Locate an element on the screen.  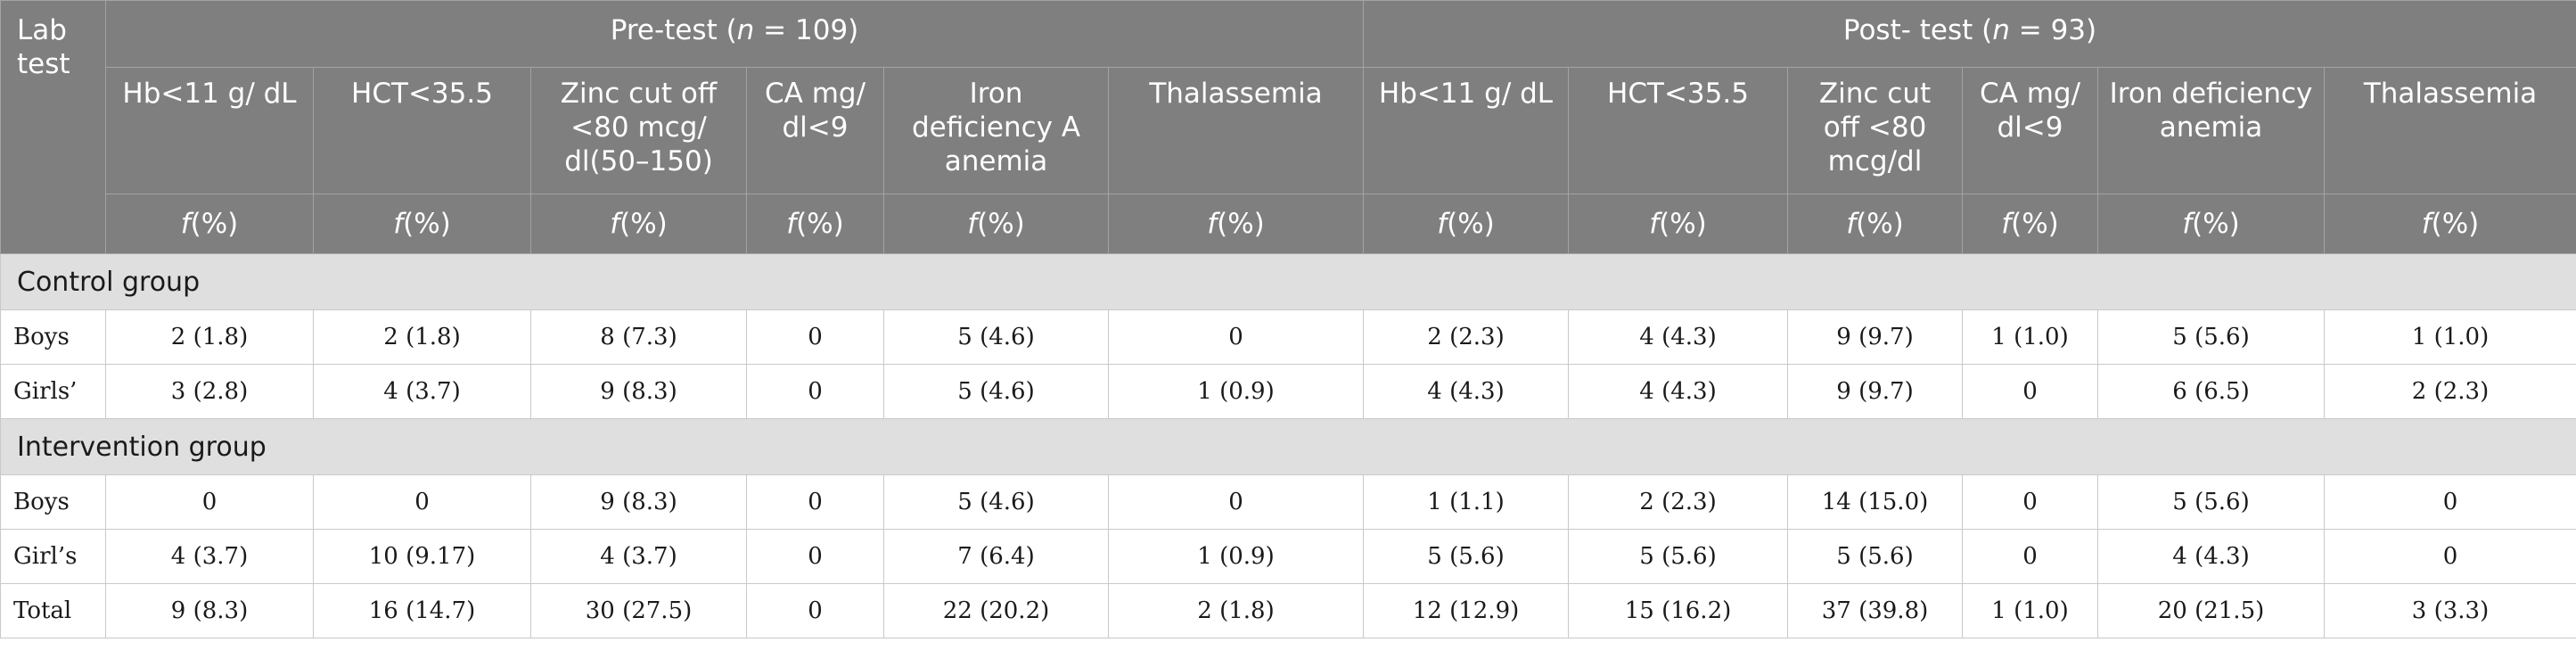
column-header: Iron deficiency A anemia is located at coordinates (996, 130).